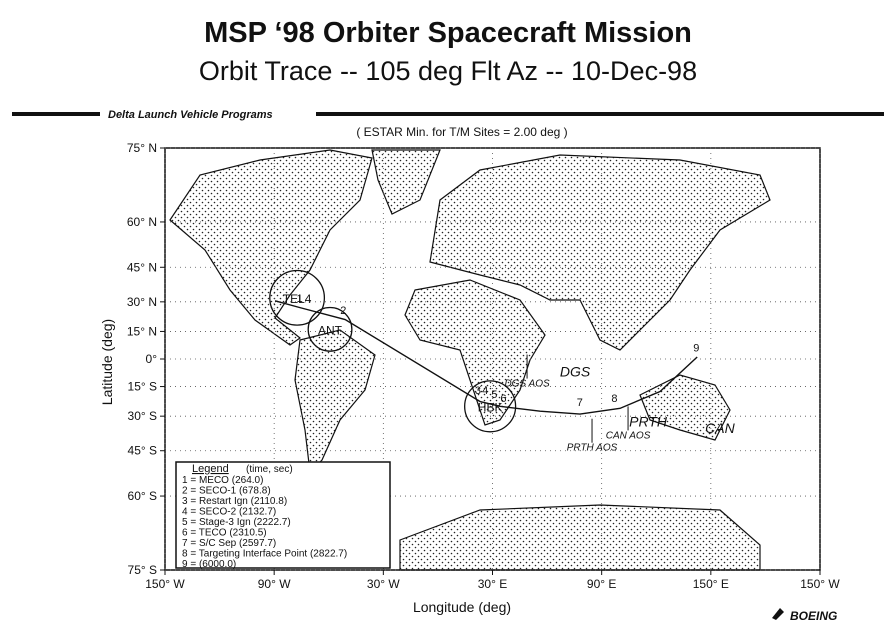 This screenshot has height=640, width=896. Describe the element at coordinates (592, 448) in the screenshot. I see `aos-label: PRTH AOS` at that location.